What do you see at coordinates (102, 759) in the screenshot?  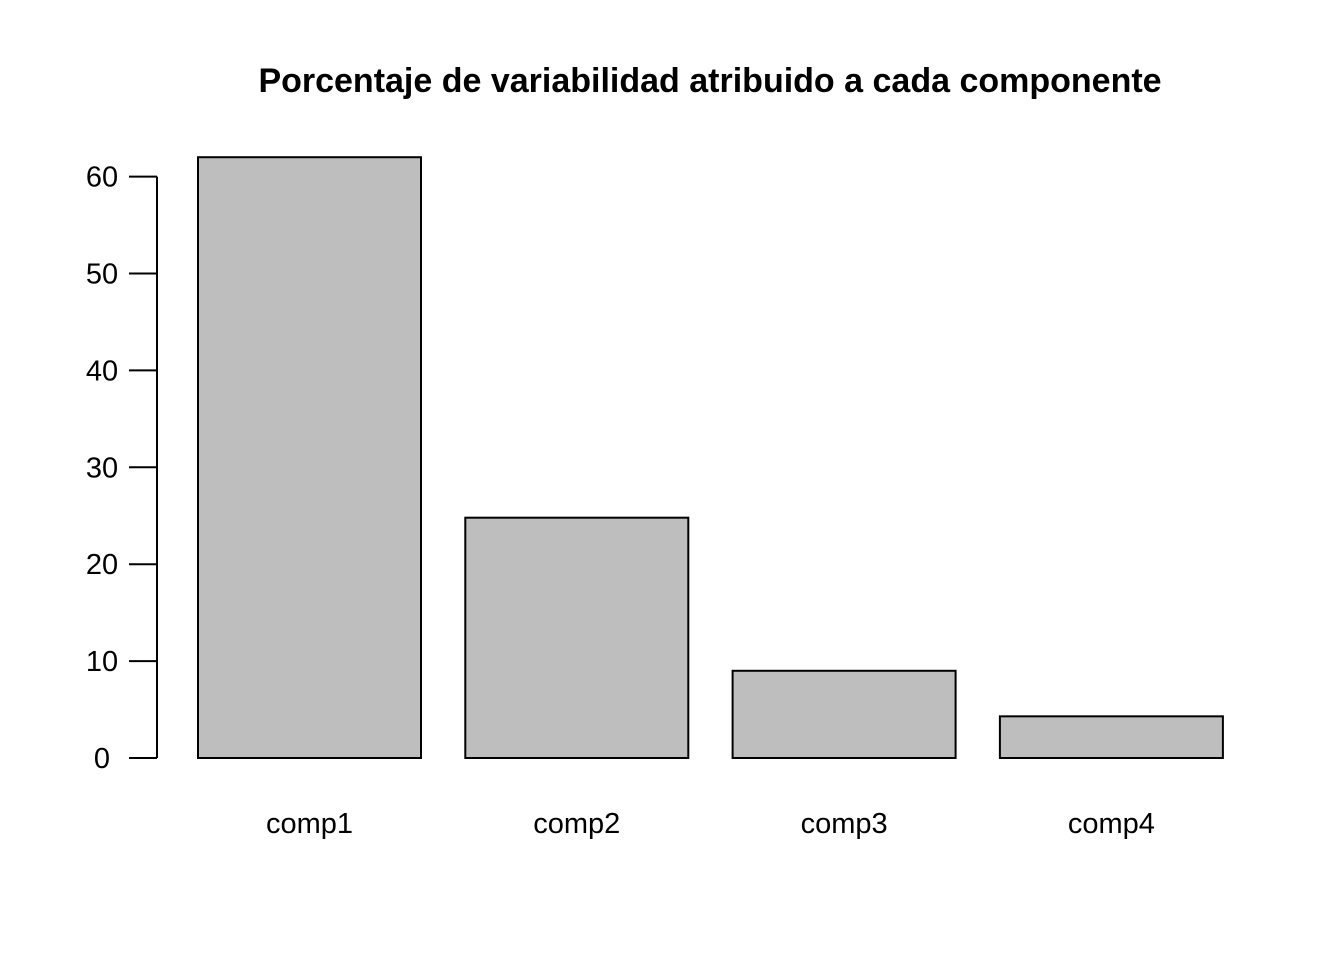 I see `y-tick-label: 0` at bounding box center [102, 759].